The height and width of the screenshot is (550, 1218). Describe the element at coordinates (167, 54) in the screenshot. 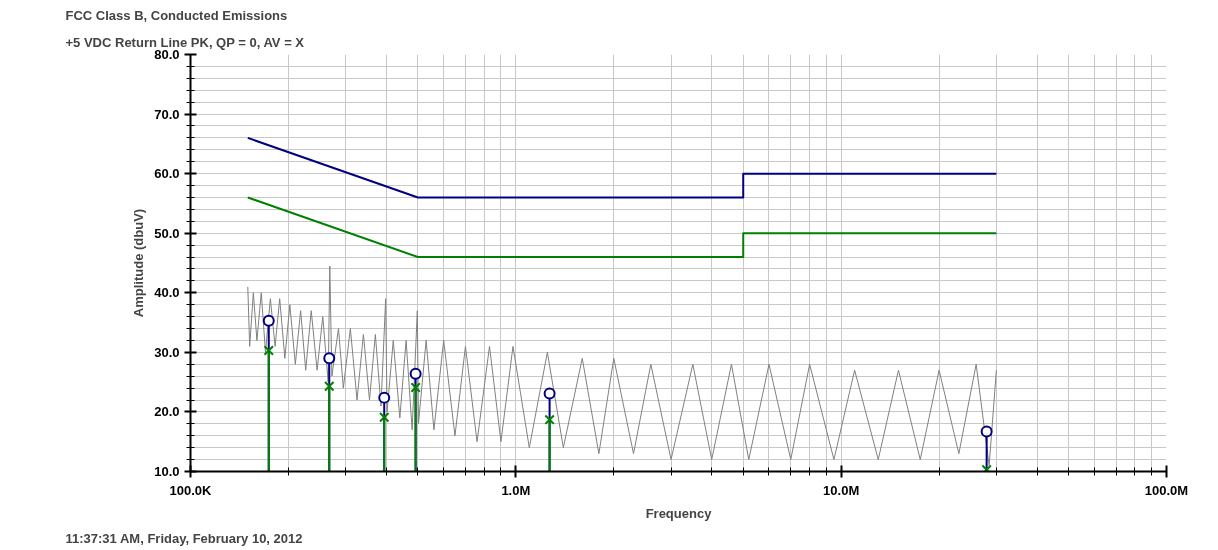

I see `y-tick-label: 80.0` at that location.